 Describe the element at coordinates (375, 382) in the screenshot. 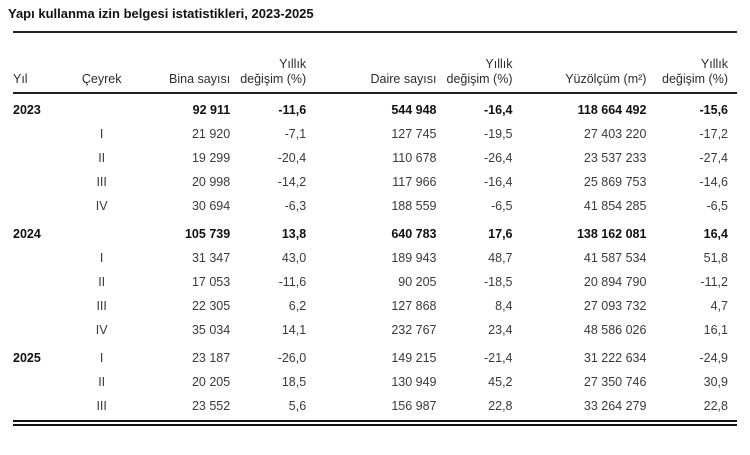

I see `table-row: II 20 205 18,5 130 949 45,2 27 350 746 30,9` at that location.